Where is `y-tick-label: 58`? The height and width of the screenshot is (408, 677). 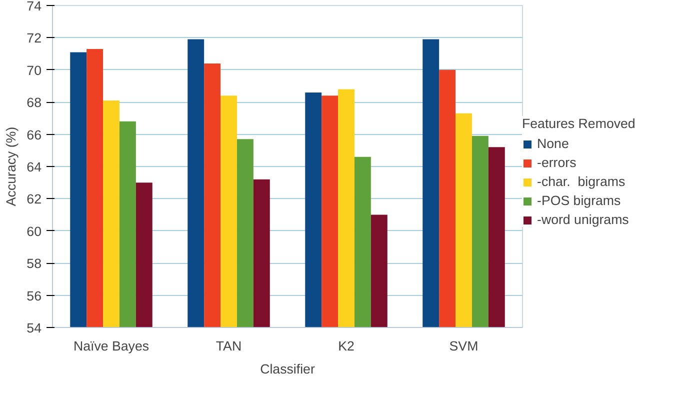
y-tick-label: 58 is located at coordinates (34, 264).